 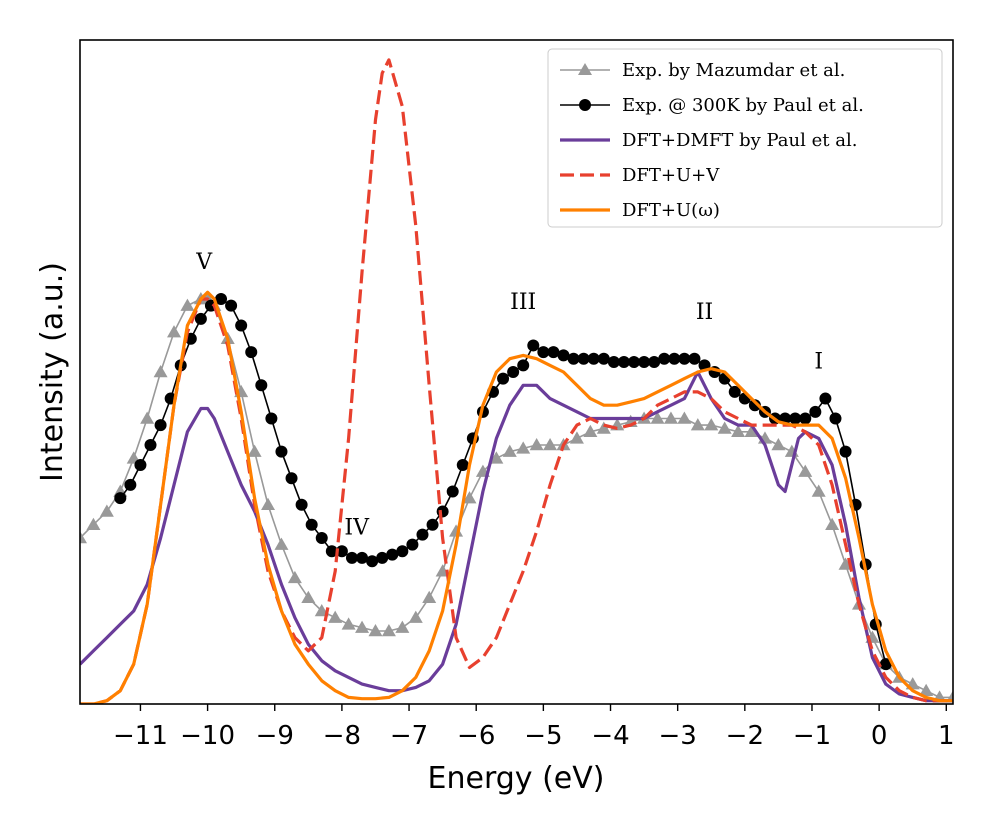 What do you see at coordinates (204, 262) in the screenshot?
I see `peak-label: V` at bounding box center [204, 262].